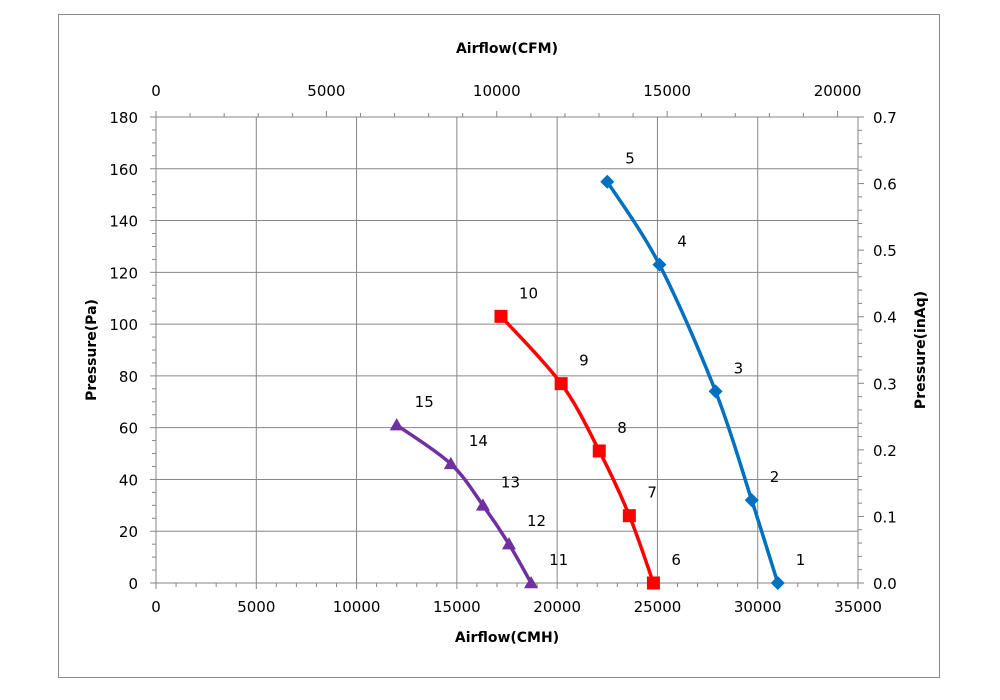 This screenshot has height=700, width=1000. I want to click on data-point-label: 1, so click(801, 560).